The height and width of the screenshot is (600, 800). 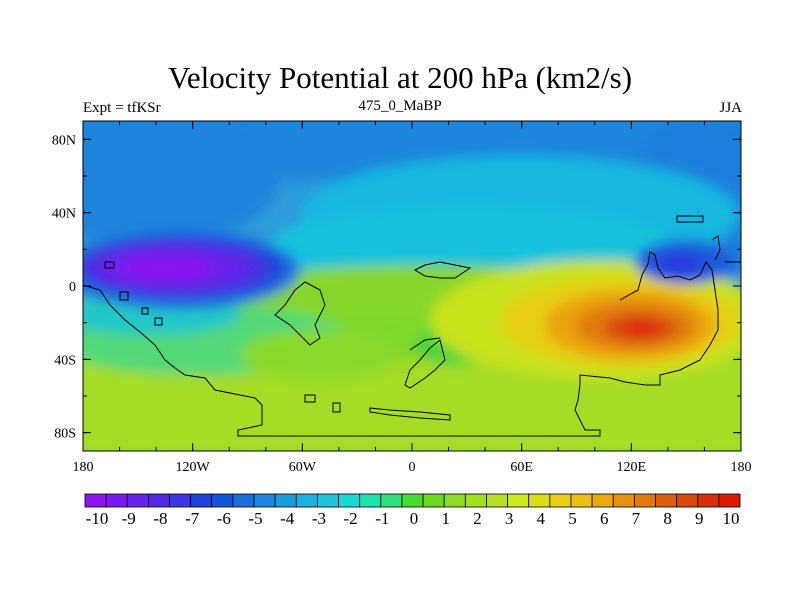 What do you see at coordinates (632, 467) in the screenshot?
I see `lon-tick-label: 120E` at bounding box center [632, 467].